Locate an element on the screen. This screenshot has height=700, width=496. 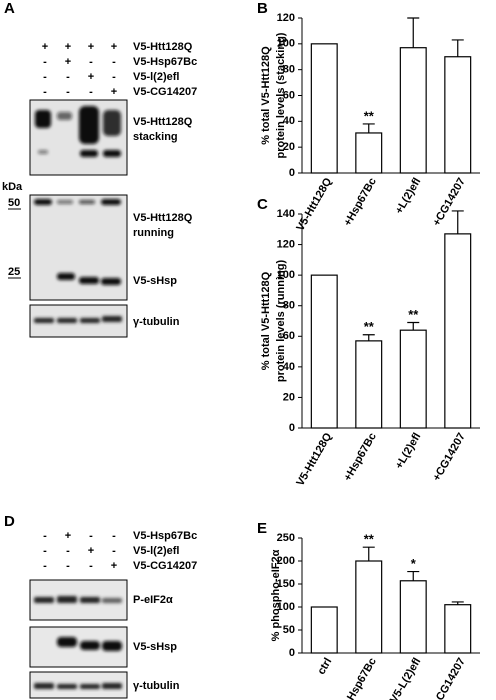
blot-tubulin is located at coordinates (78, 321).